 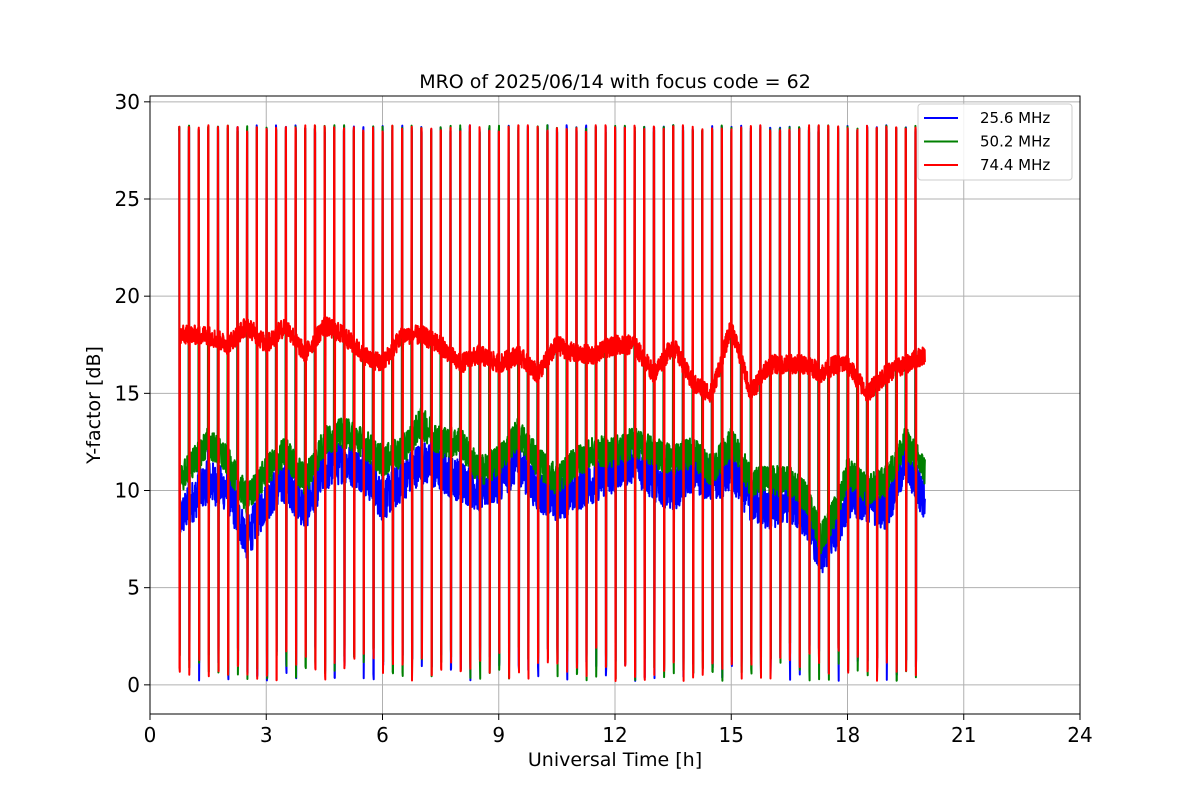 What do you see at coordinates (615, 82) in the screenshot?
I see `chart-title: MRO of 2025/06/14 with focus code = 62` at bounding box center [615, 82].